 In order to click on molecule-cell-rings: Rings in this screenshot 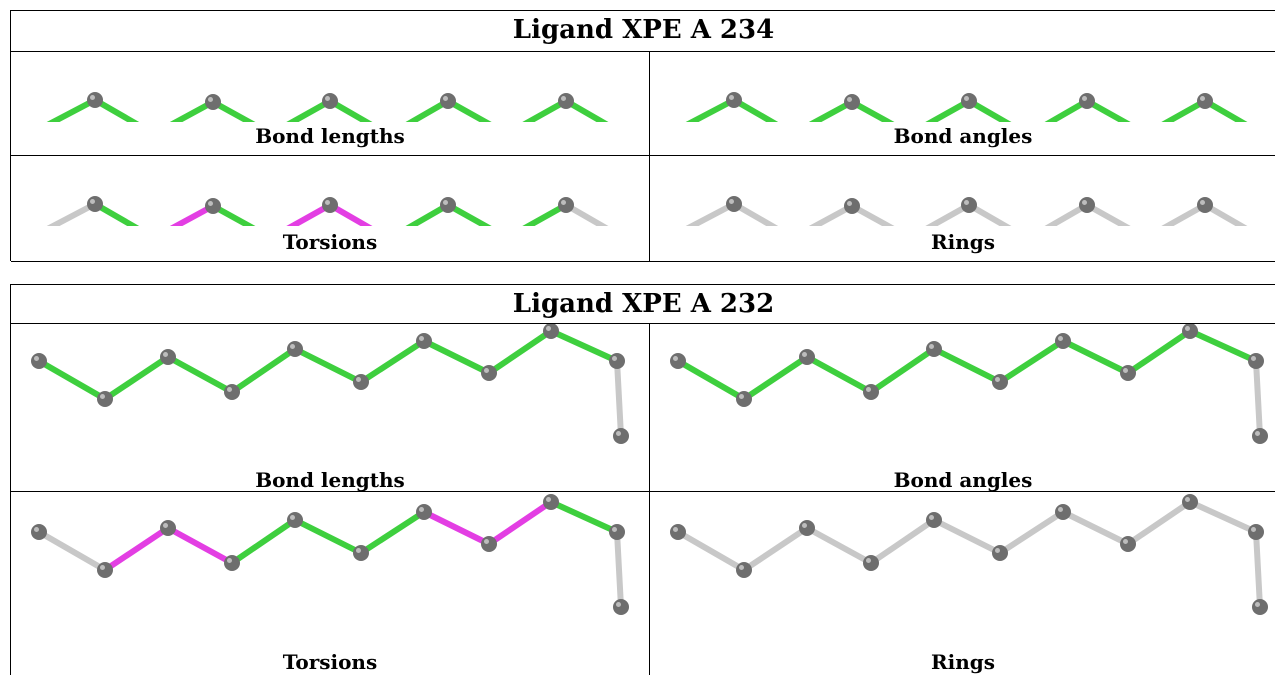, I will do `click(962, 208)`.